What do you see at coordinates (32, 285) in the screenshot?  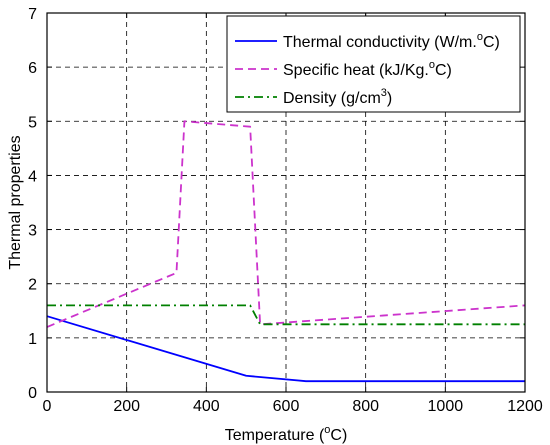 I see `y-tick-label: 2` at bounding box center [32, 285].